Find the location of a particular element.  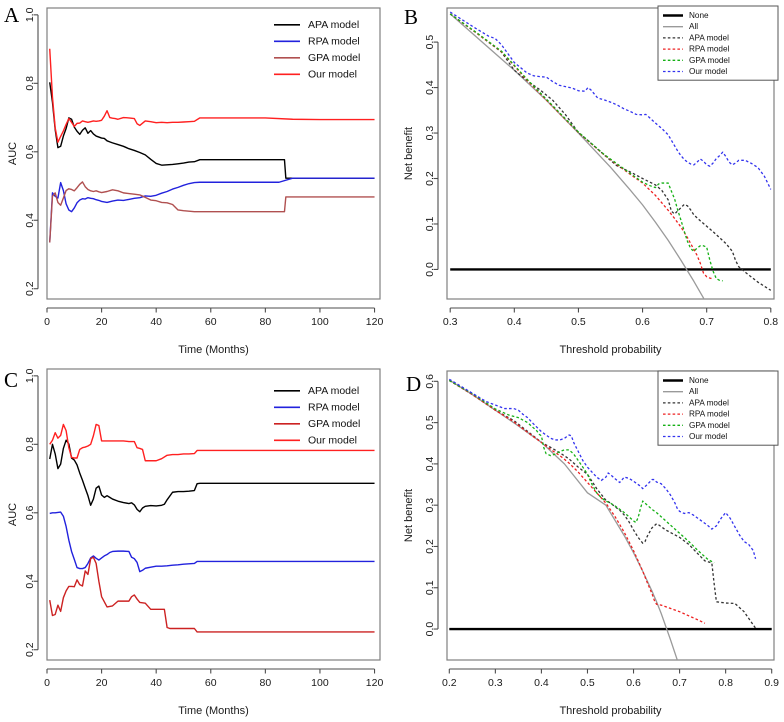

x-tick-label: 20 is located at coordinates (102, 683).